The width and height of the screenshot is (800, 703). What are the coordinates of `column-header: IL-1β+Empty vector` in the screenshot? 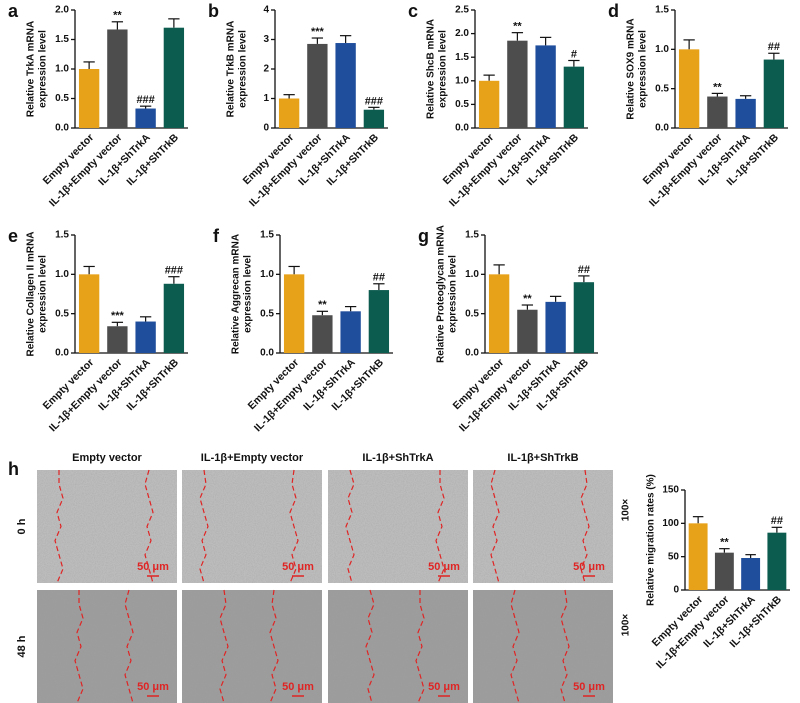 It's located at (252, 458).